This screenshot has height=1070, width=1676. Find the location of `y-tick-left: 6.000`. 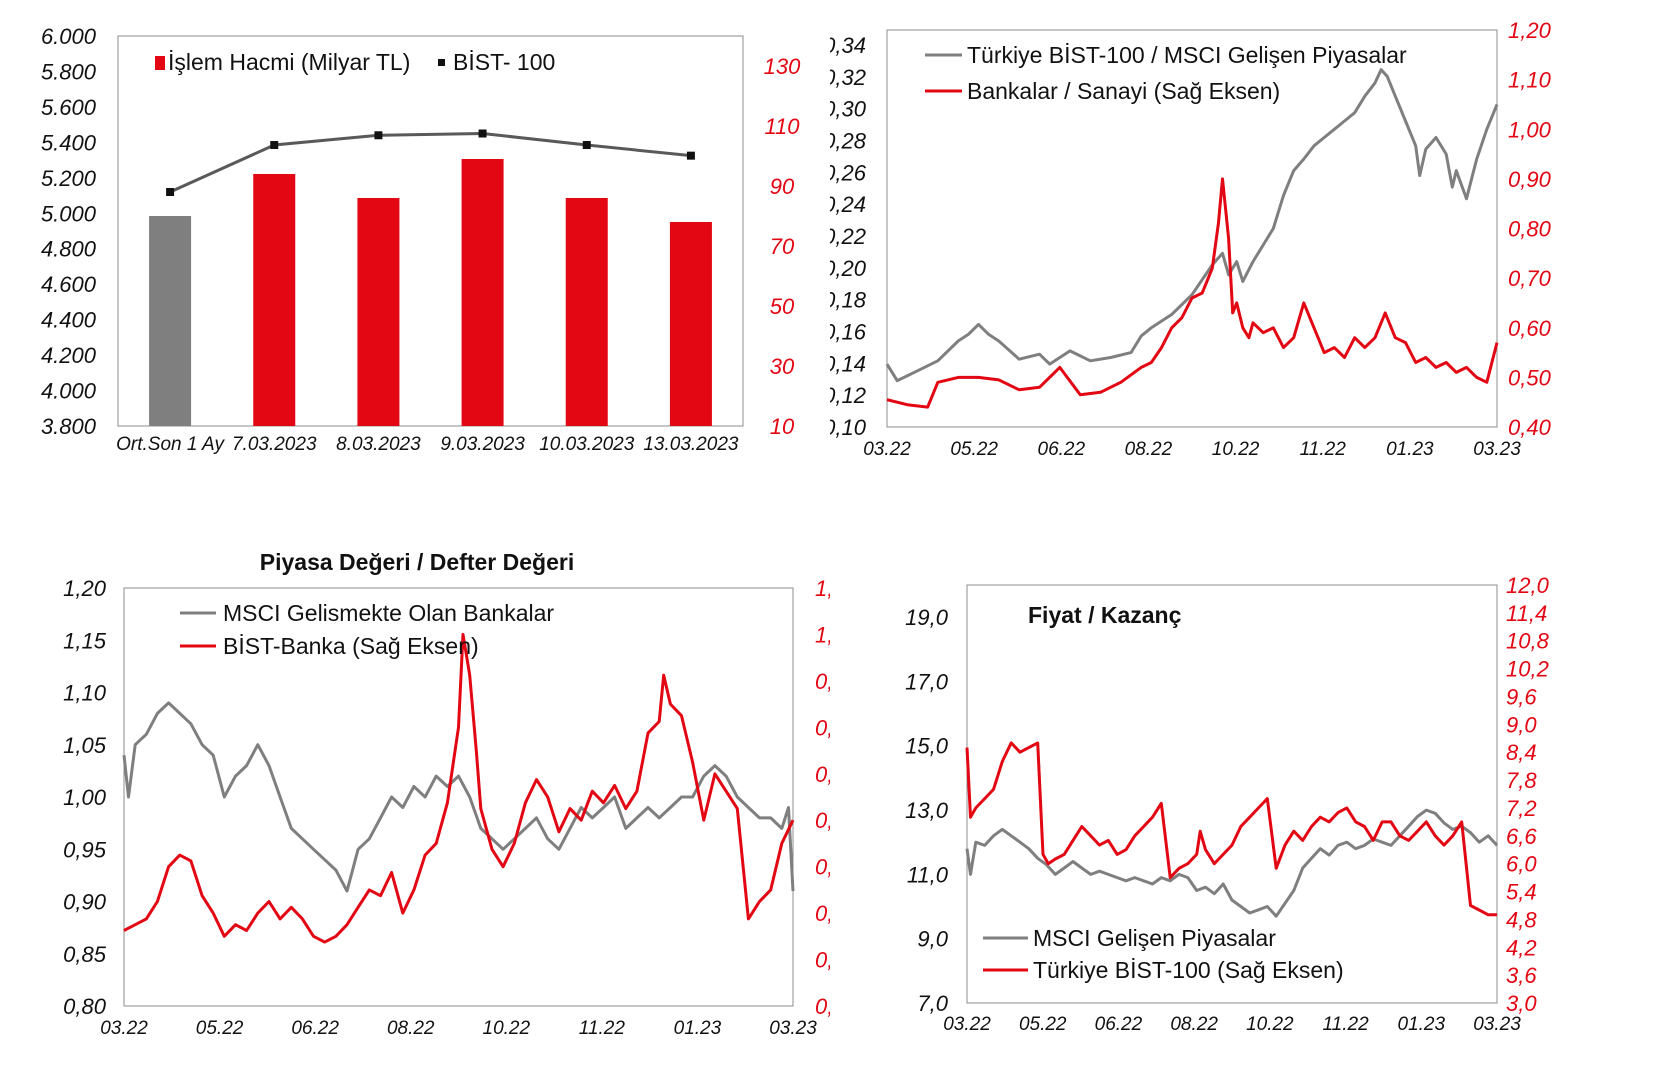

y-tick-left: 6.000 is located at coordinates (69, 36).